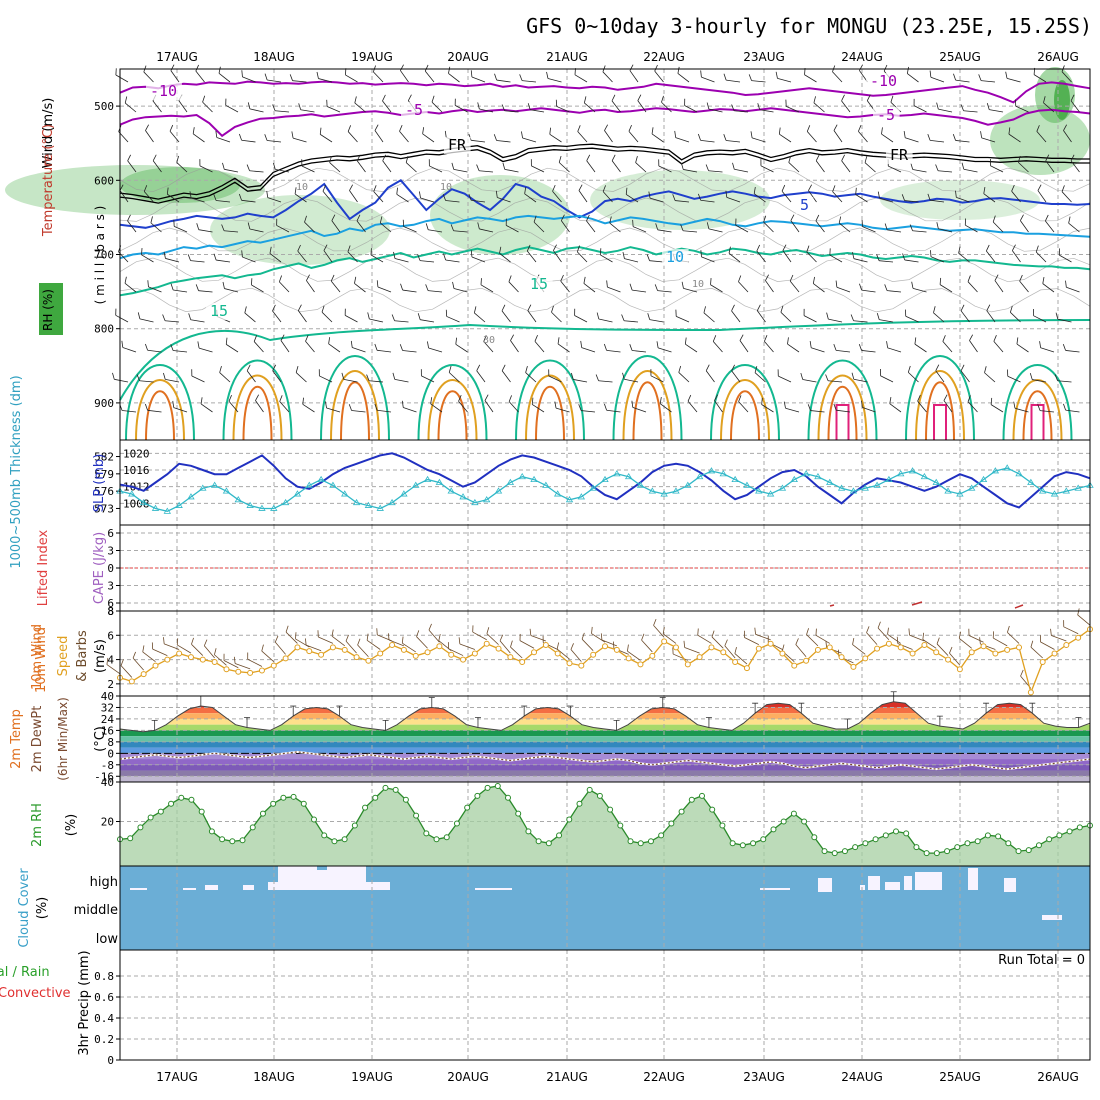 The image size is (1100, 1100). What do you see at coordinates (104, 508) in the screenshot?
I see `thickness-tick-label: 573` at bounding box center [104, 508].